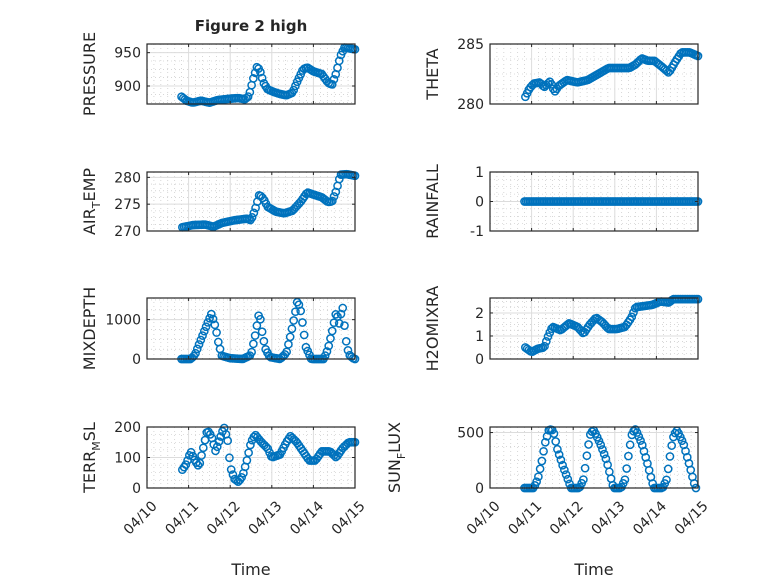 This screenshot has width=778, height=587. I want to click on y-axis-label: THETA, so click(432, 74).